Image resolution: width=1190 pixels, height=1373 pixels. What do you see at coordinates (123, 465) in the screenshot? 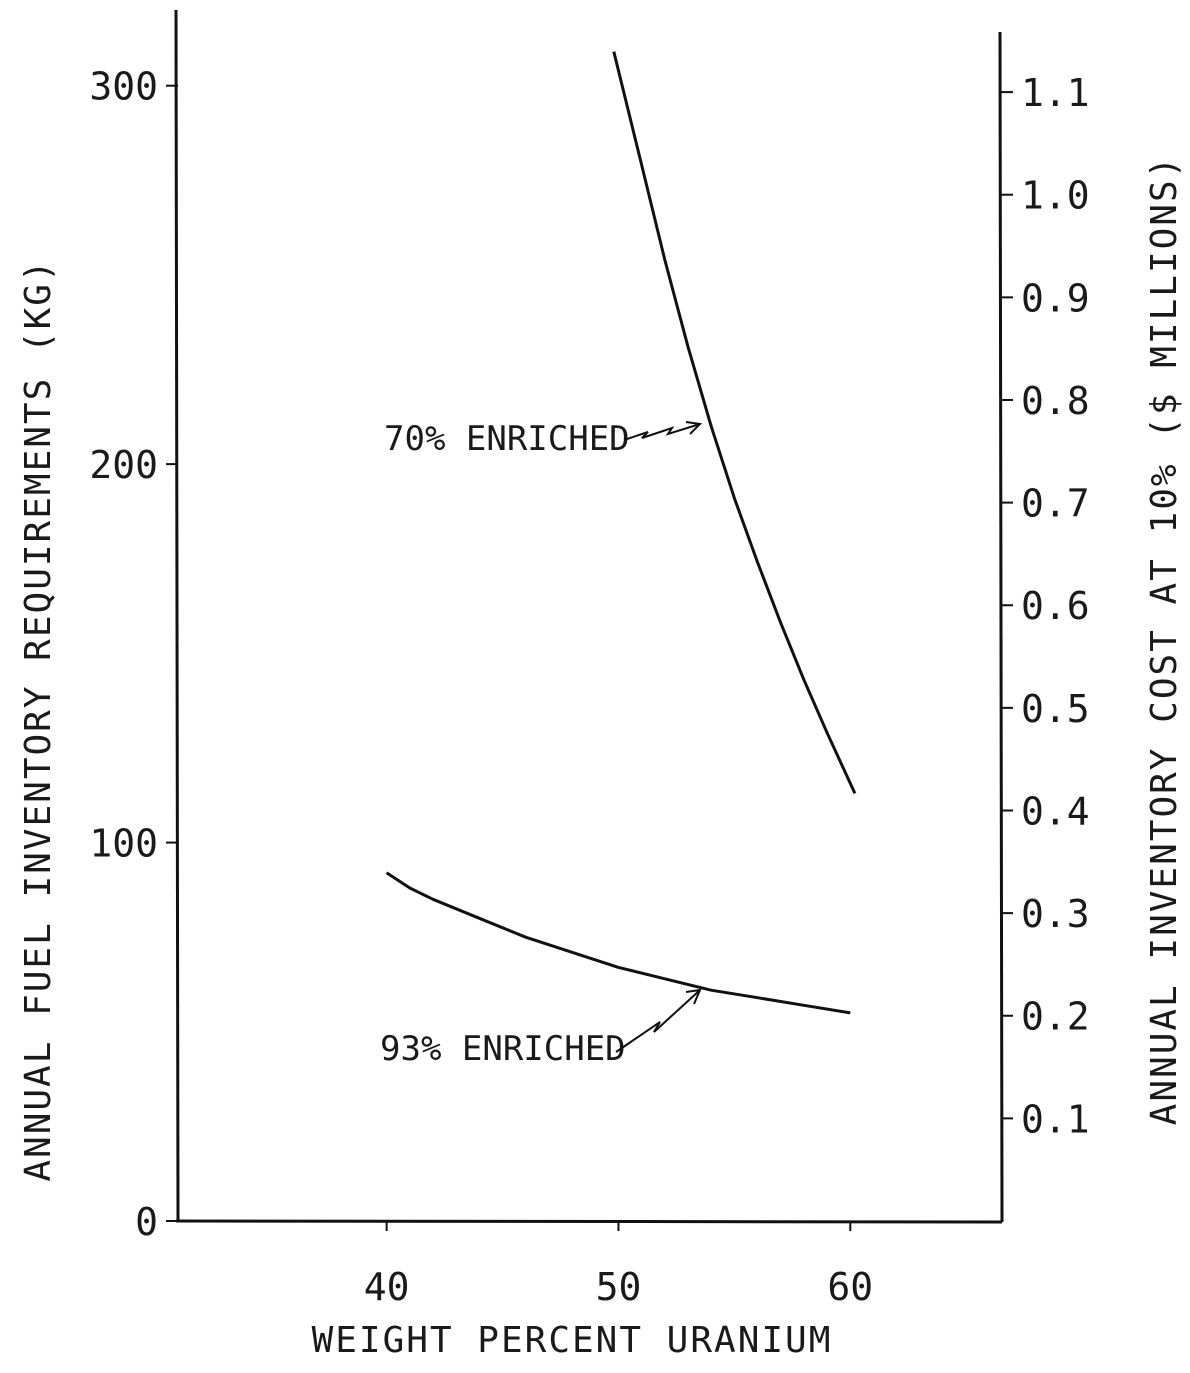
I see `y-tick-label-2: 200` at bounding box center [123, 465].